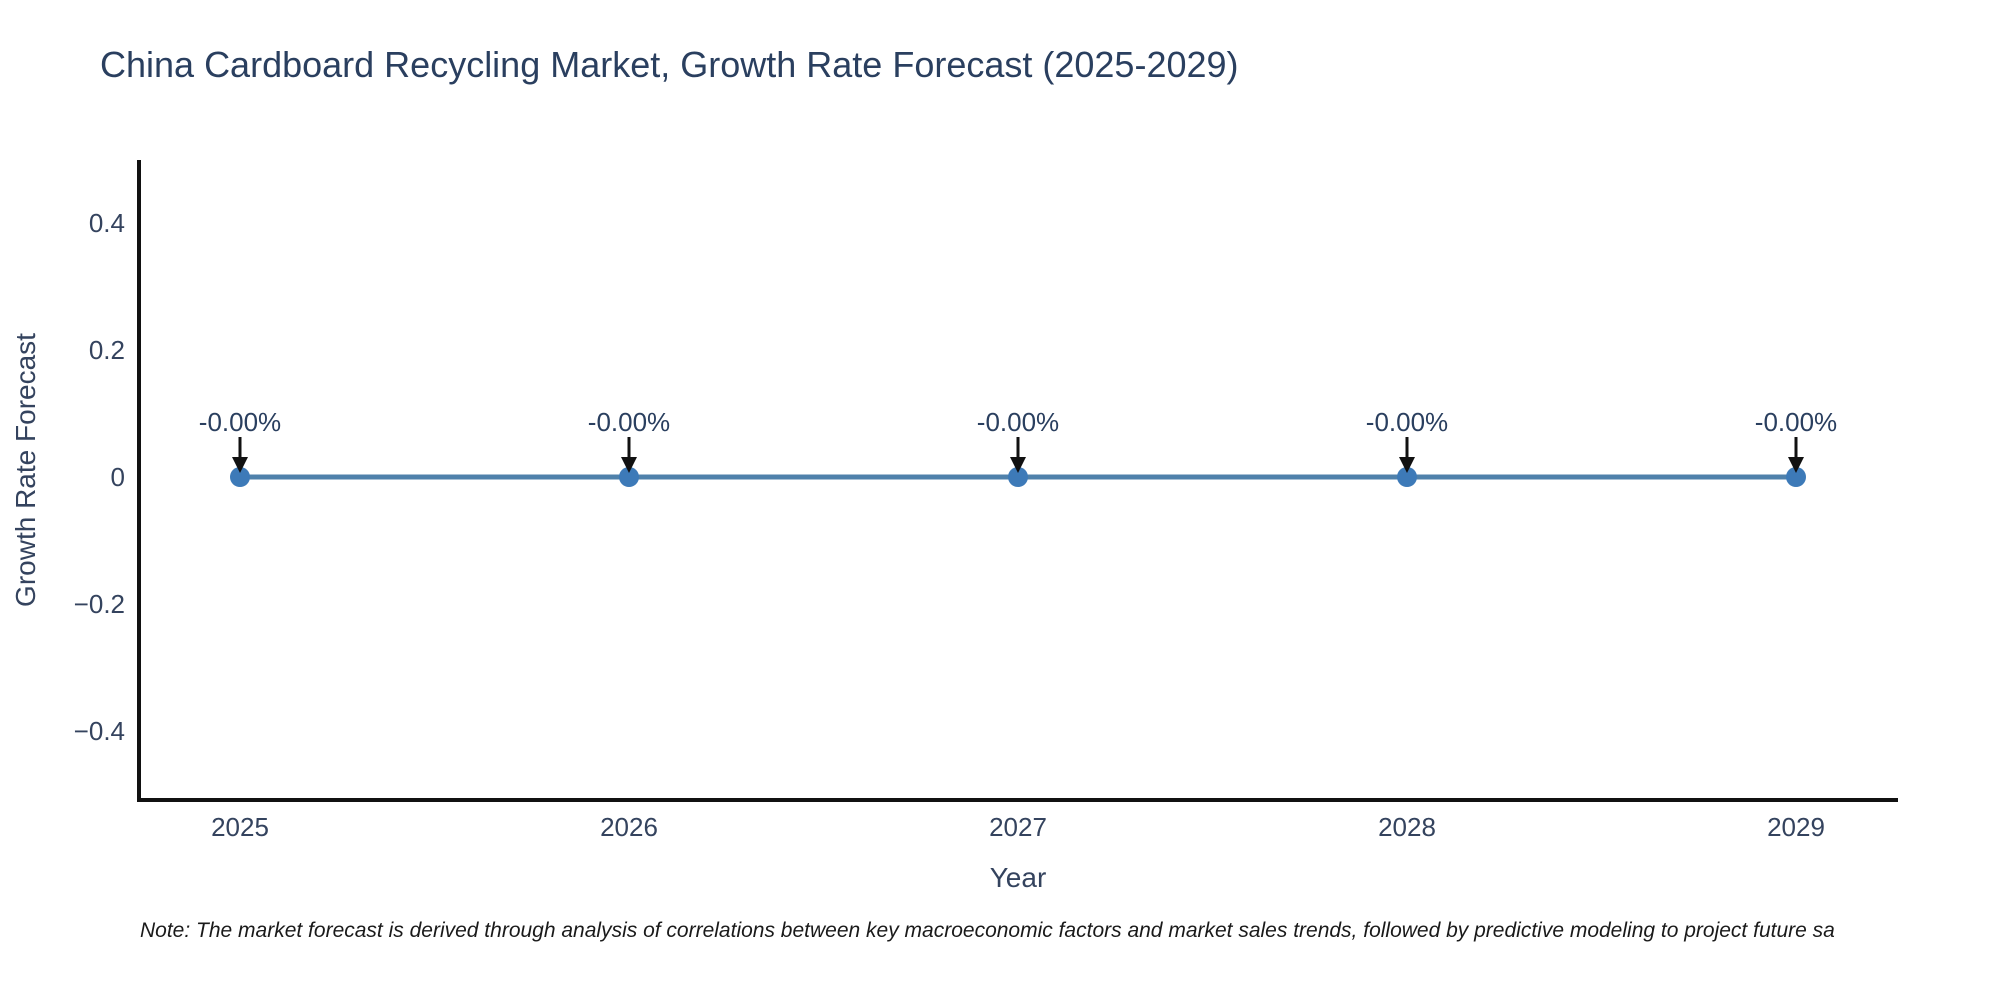 This screenshot has width=2000, height=1000. I want to click on x-tick-label: 2027, so click(1018, 827).